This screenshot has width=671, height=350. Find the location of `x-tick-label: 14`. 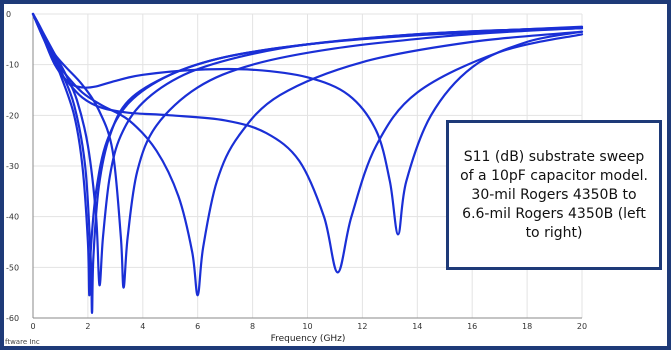

x-tick-label: 14 is located at coordinates (417, 326).